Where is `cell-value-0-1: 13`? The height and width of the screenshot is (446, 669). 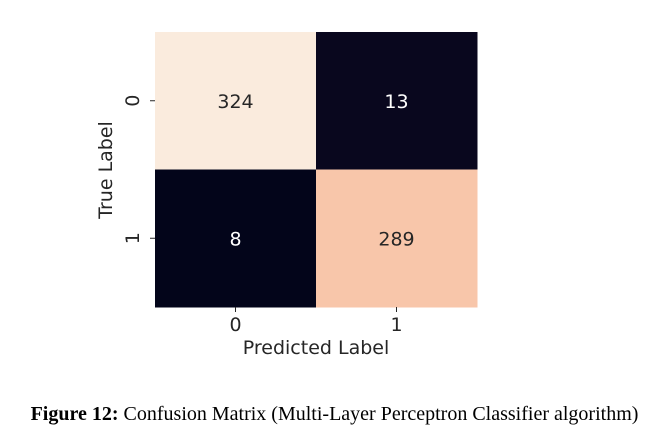
cell-value-0-1: 13 is located at coordinates (396, 102).